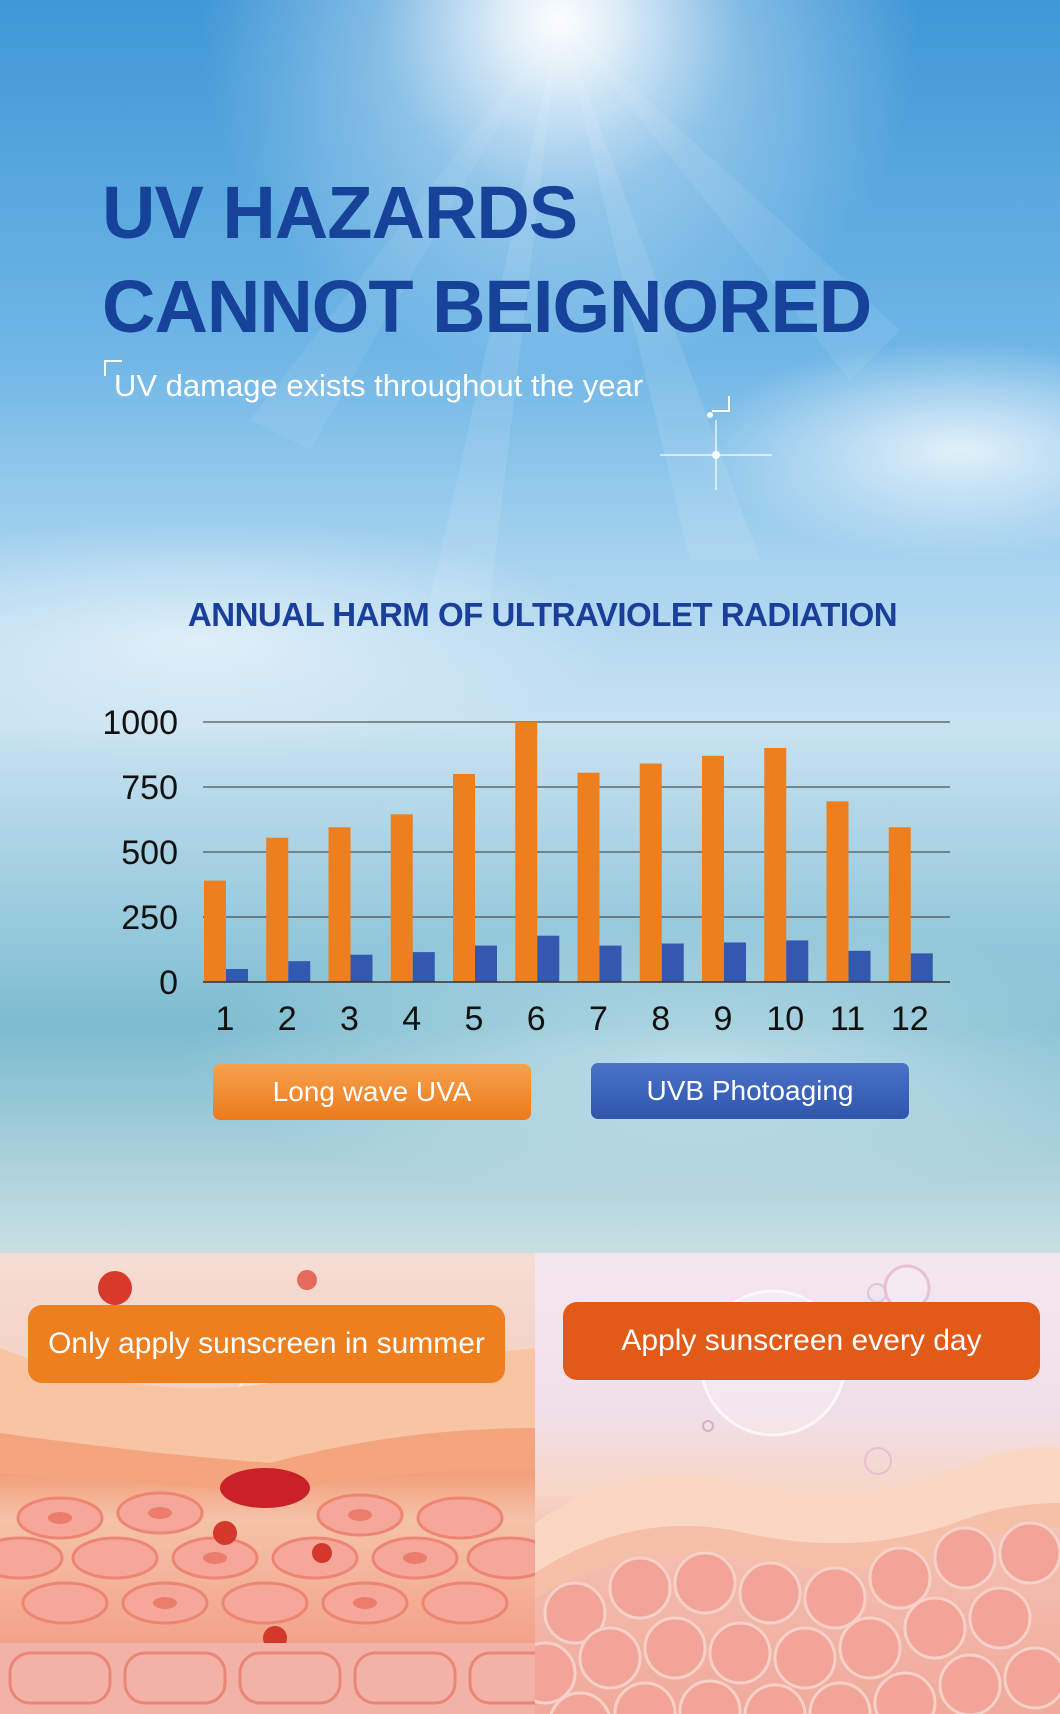  I want to click on y-tick-label: 0, so click(168, 983).